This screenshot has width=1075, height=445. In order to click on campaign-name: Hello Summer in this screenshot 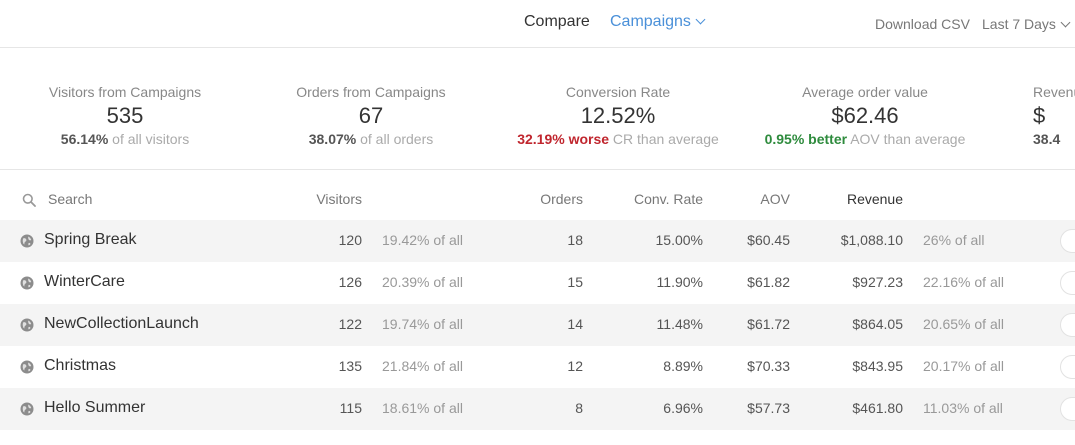, I will do `click(95, 407)`.